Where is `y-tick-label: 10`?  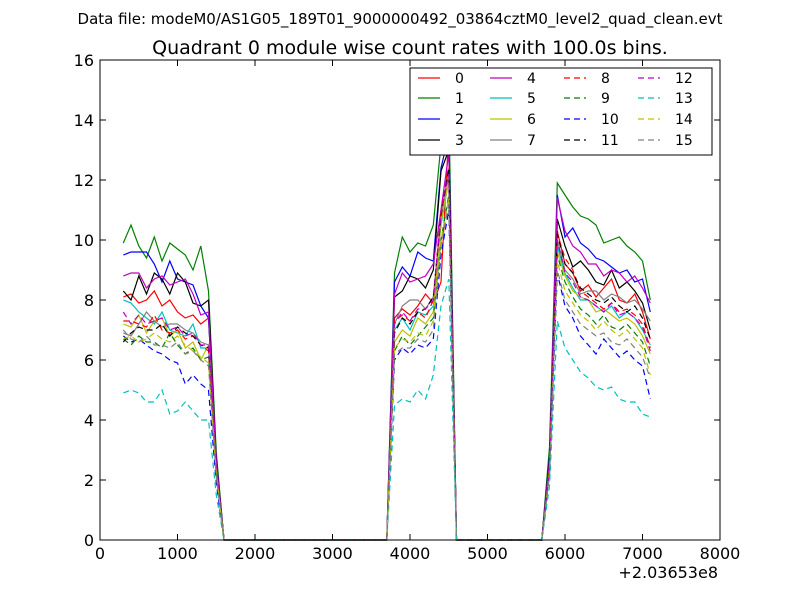 y-tick-label: 10 is located at coordinates (84, 240).